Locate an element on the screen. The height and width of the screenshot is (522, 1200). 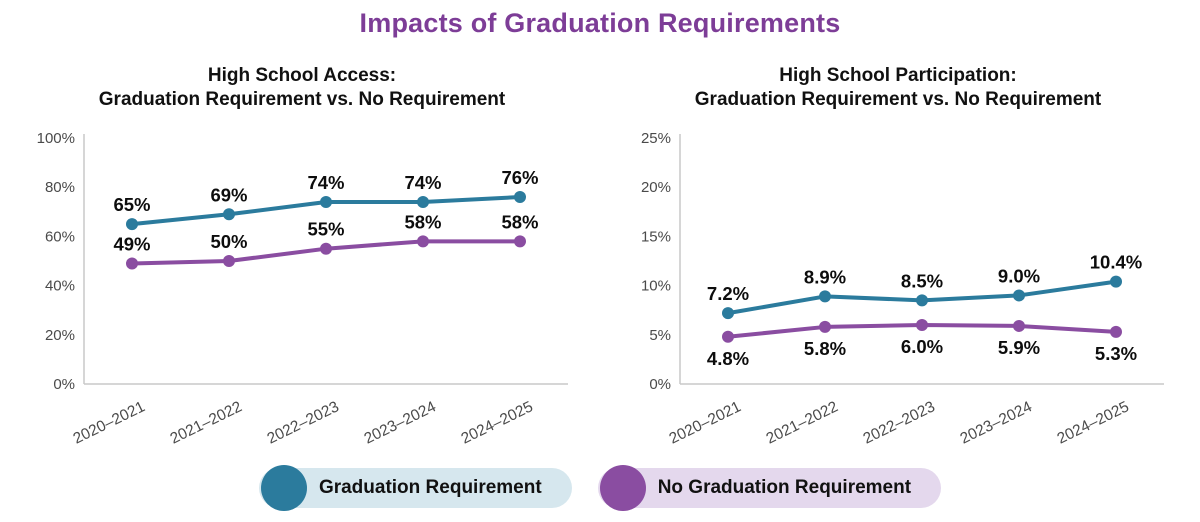
legend-label-no-graduation-requirement: No Graduation Requirement is located at coordinates (784, 487).